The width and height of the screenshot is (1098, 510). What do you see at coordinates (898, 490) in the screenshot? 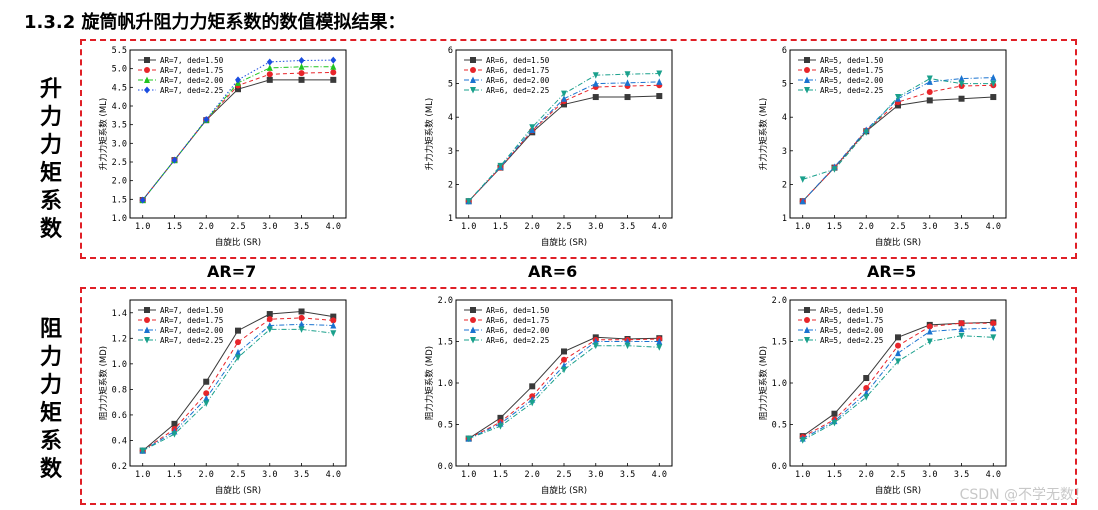
I see `x-axis-label: 自旋比 (SR)` at bounding box center [898, 490].